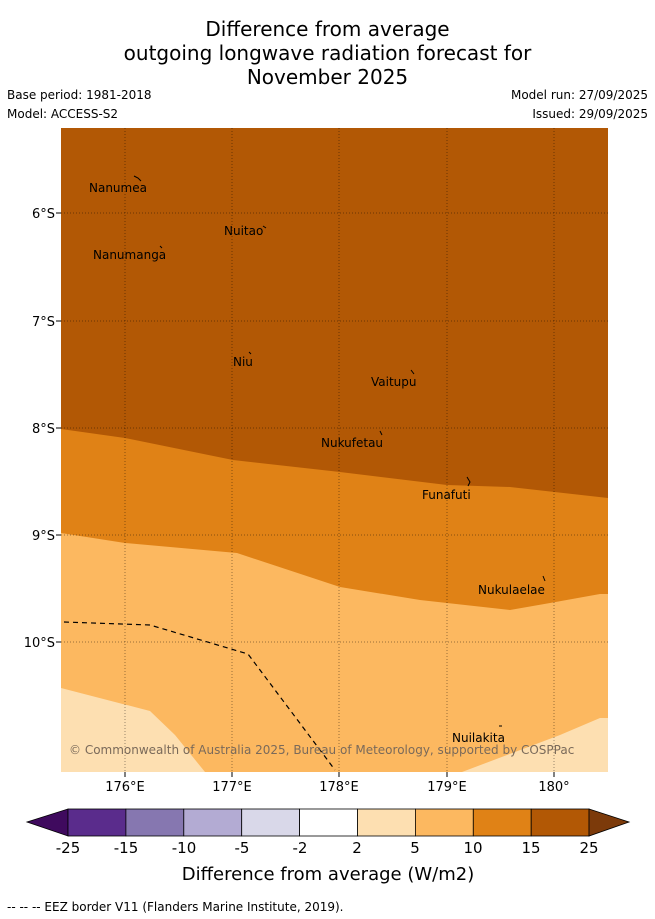 The image size is (655, 919). I want to click on colorbar-tick-label: 25, so click(588, 848).